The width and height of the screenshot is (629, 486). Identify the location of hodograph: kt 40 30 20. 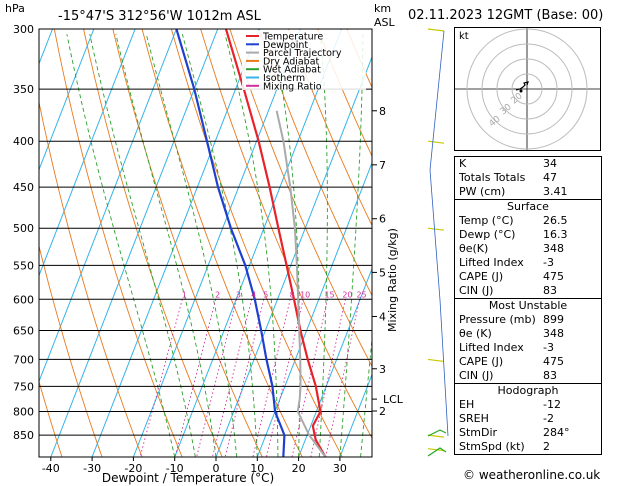
(527, 89).